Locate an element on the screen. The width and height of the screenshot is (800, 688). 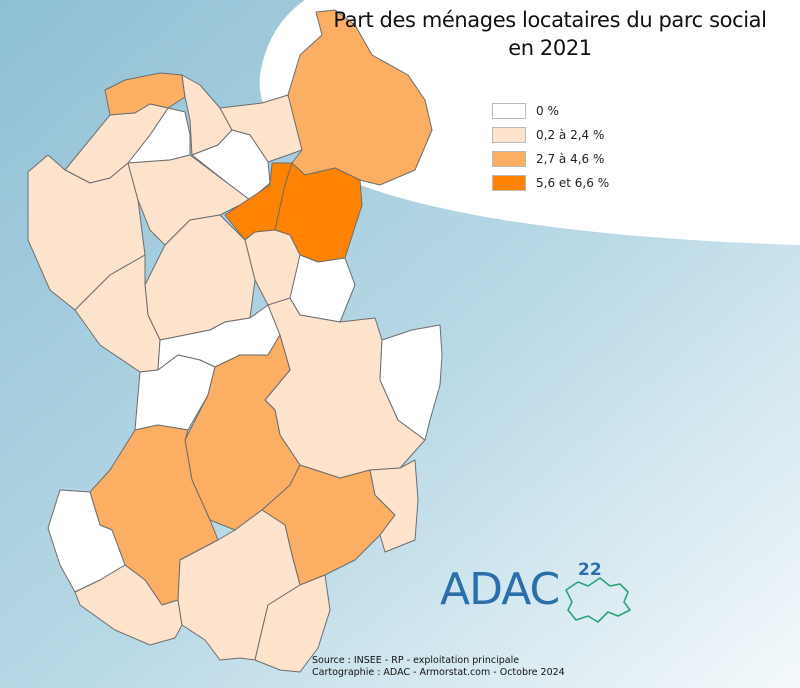
commune-northeast is located at coordinates (360, 97).